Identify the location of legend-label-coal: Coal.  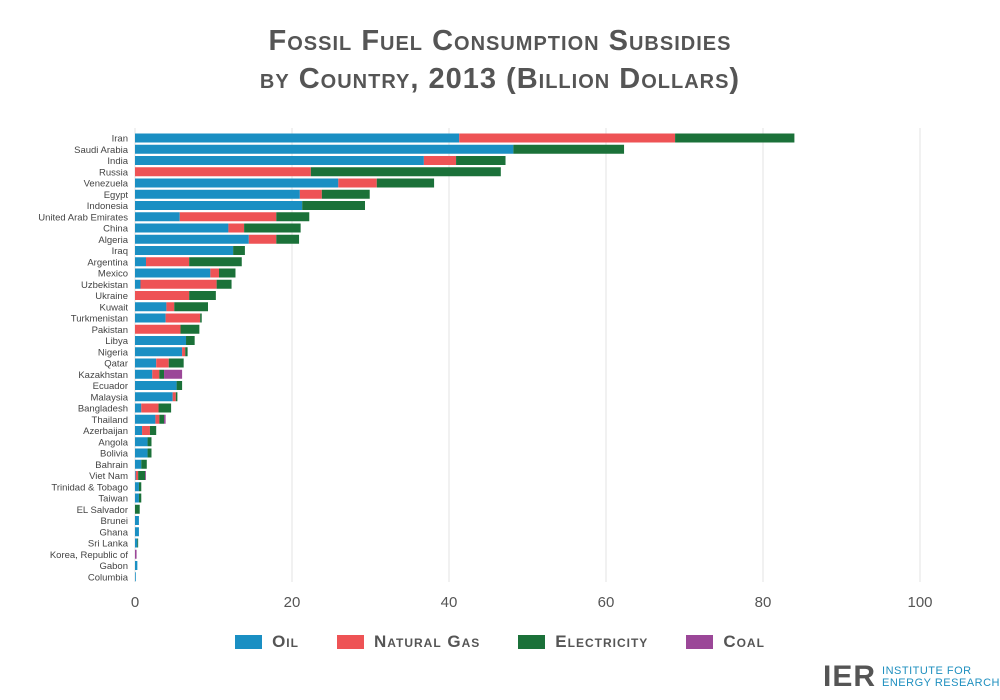
(744, 641).